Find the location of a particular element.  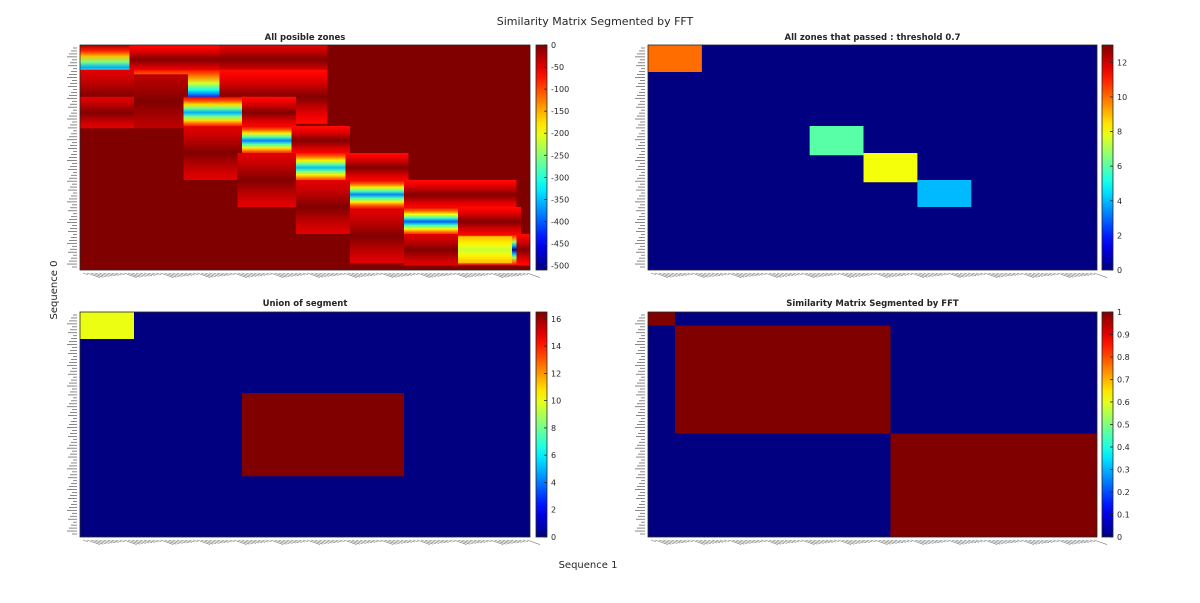

colorbar-tick-label: 0.7 is located at coordinates (1123, 380).